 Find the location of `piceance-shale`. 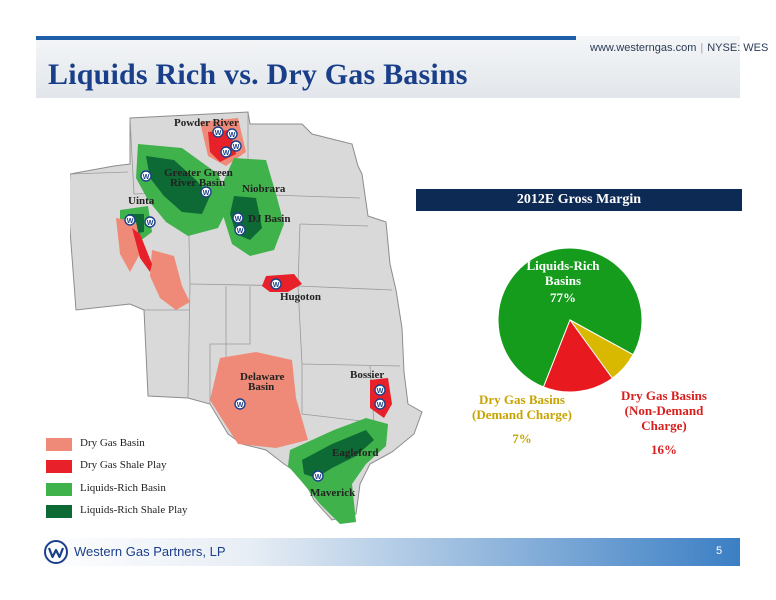

piceance-shale is located at coordinates (142, 250).